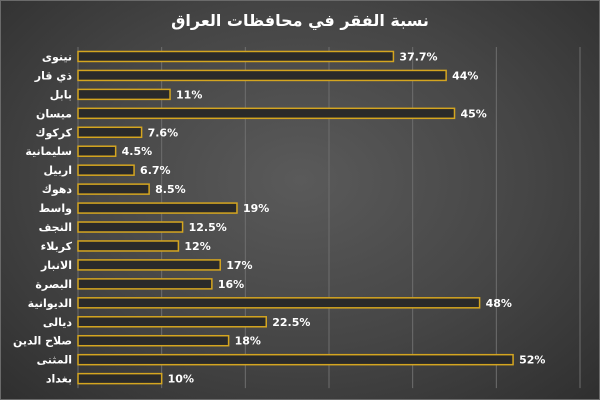 Image resolution: width=600 pixels, height=400 pixels. Describe the element at coordinates (137, 151) in the screenshot. I see `data-label: 4.5%` at that location.